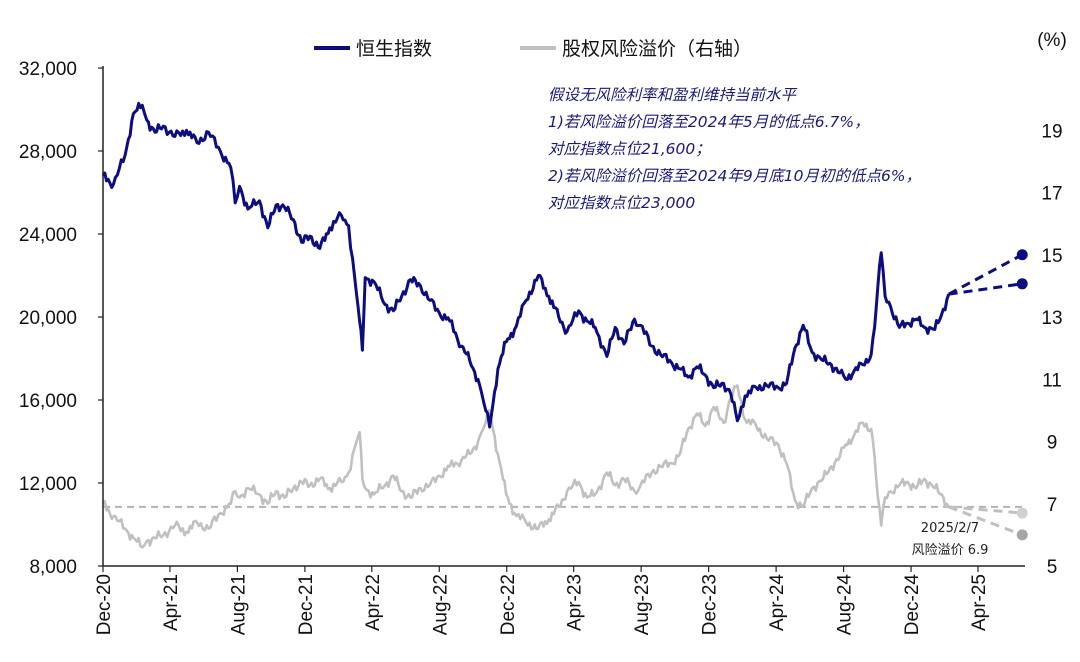  Describe the element at coordinates (508, 604) in the screenshot. I see `x-tick-label: Dec-22` at that location.